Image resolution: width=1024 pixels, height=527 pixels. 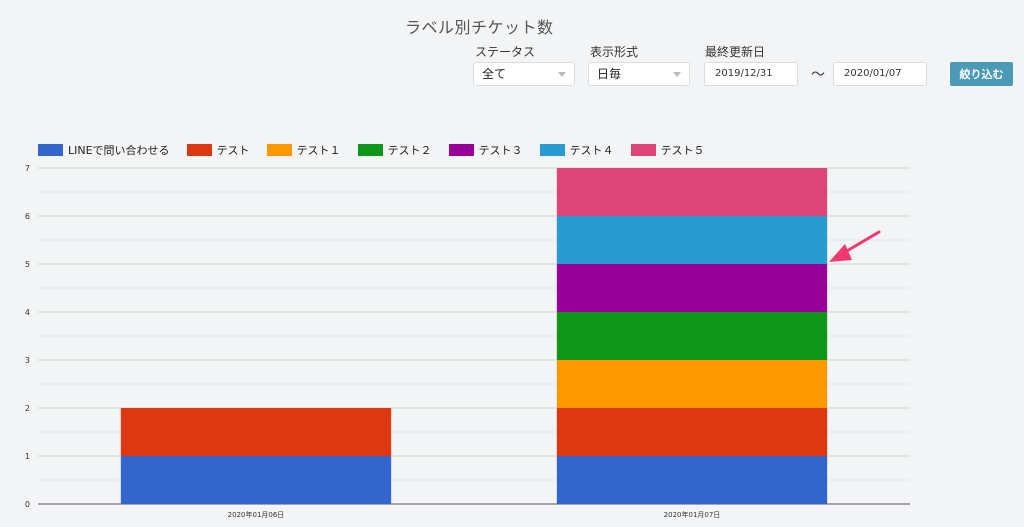 I want to click on y-tick-label: 6, so click(x=27, y=216).